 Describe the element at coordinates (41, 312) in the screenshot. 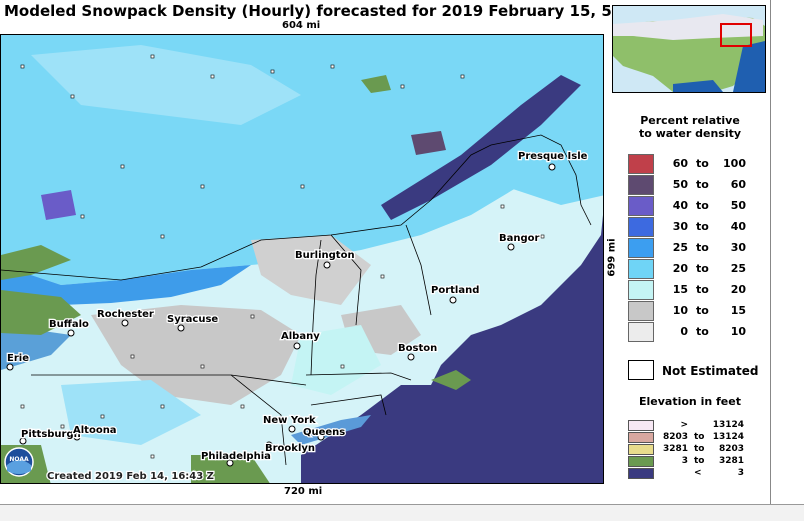

I see `land-green-lake-shore` at that location.